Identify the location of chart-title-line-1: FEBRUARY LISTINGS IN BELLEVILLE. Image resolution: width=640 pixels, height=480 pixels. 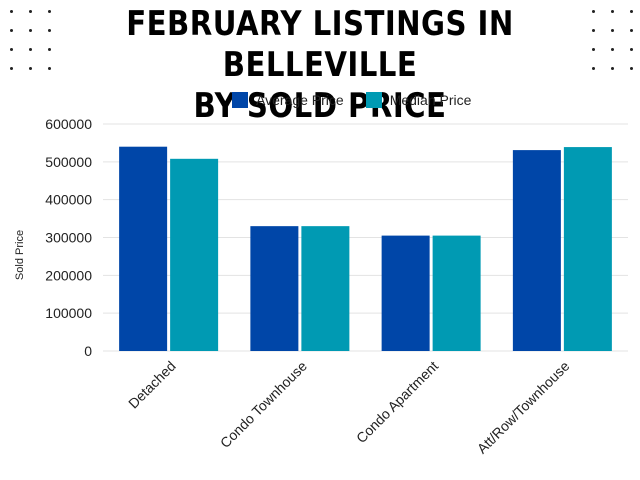
(320, 44).